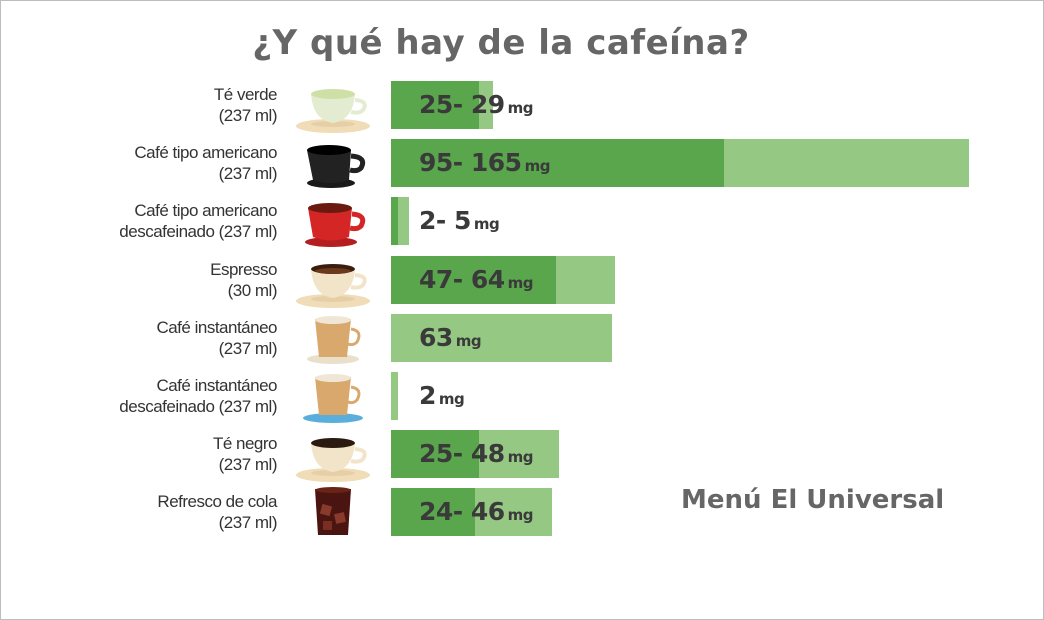 Image resolution: width=1044 pixels, height=620 pixels. What do you see at coordinates (159, 338) in the screenshot?
I see `category-label: Café instantáneo (237 ml)` at bounding box center [159, 338].